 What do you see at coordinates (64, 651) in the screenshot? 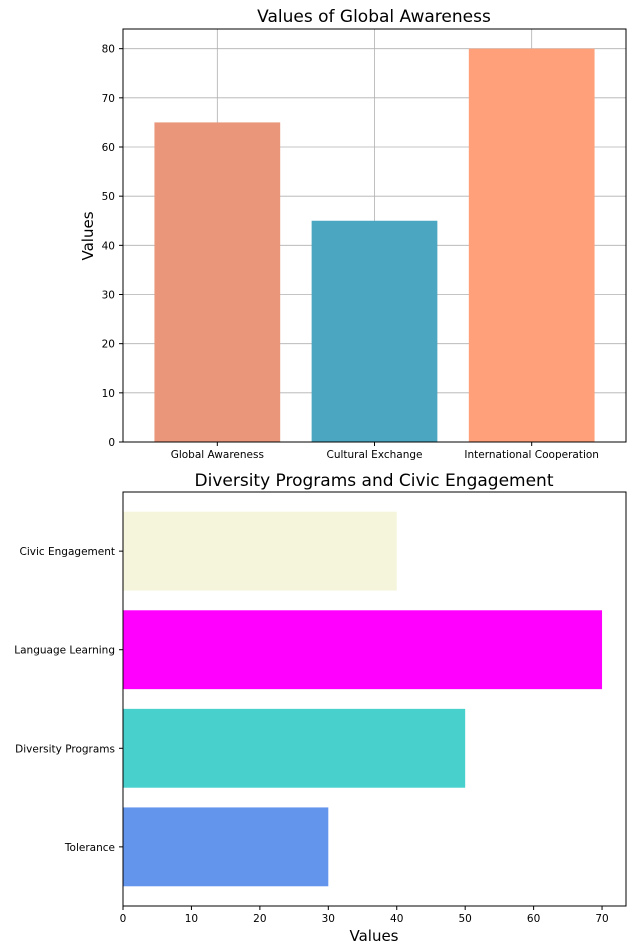
I see `y-tick-label: Language Learning` at bounding box center [64, 651].